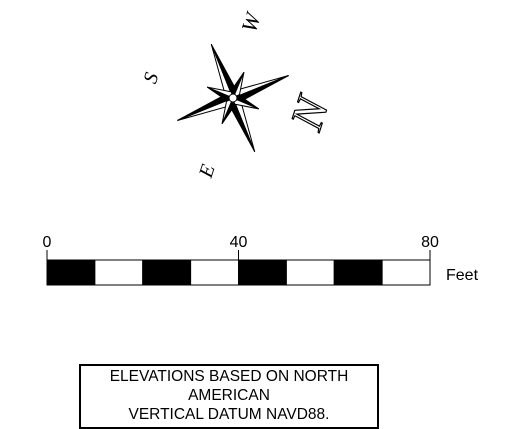  Describe the element at coordinates (239, 242) in the screenshot. I see `scale-tick-label: 40` at that location.